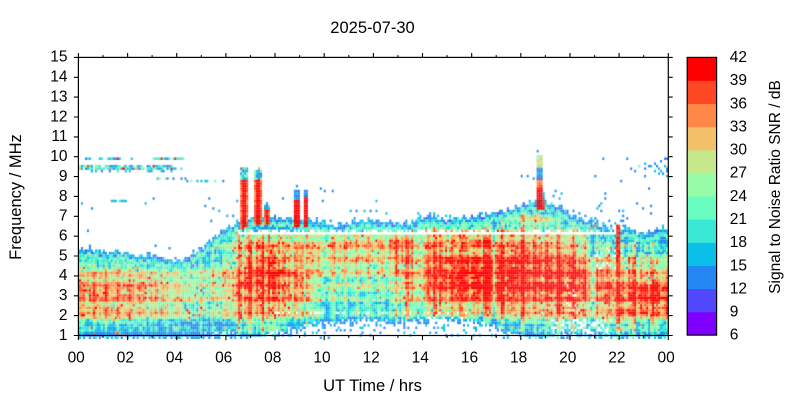  I want to click on svg-text: 16, so click(469, 358).